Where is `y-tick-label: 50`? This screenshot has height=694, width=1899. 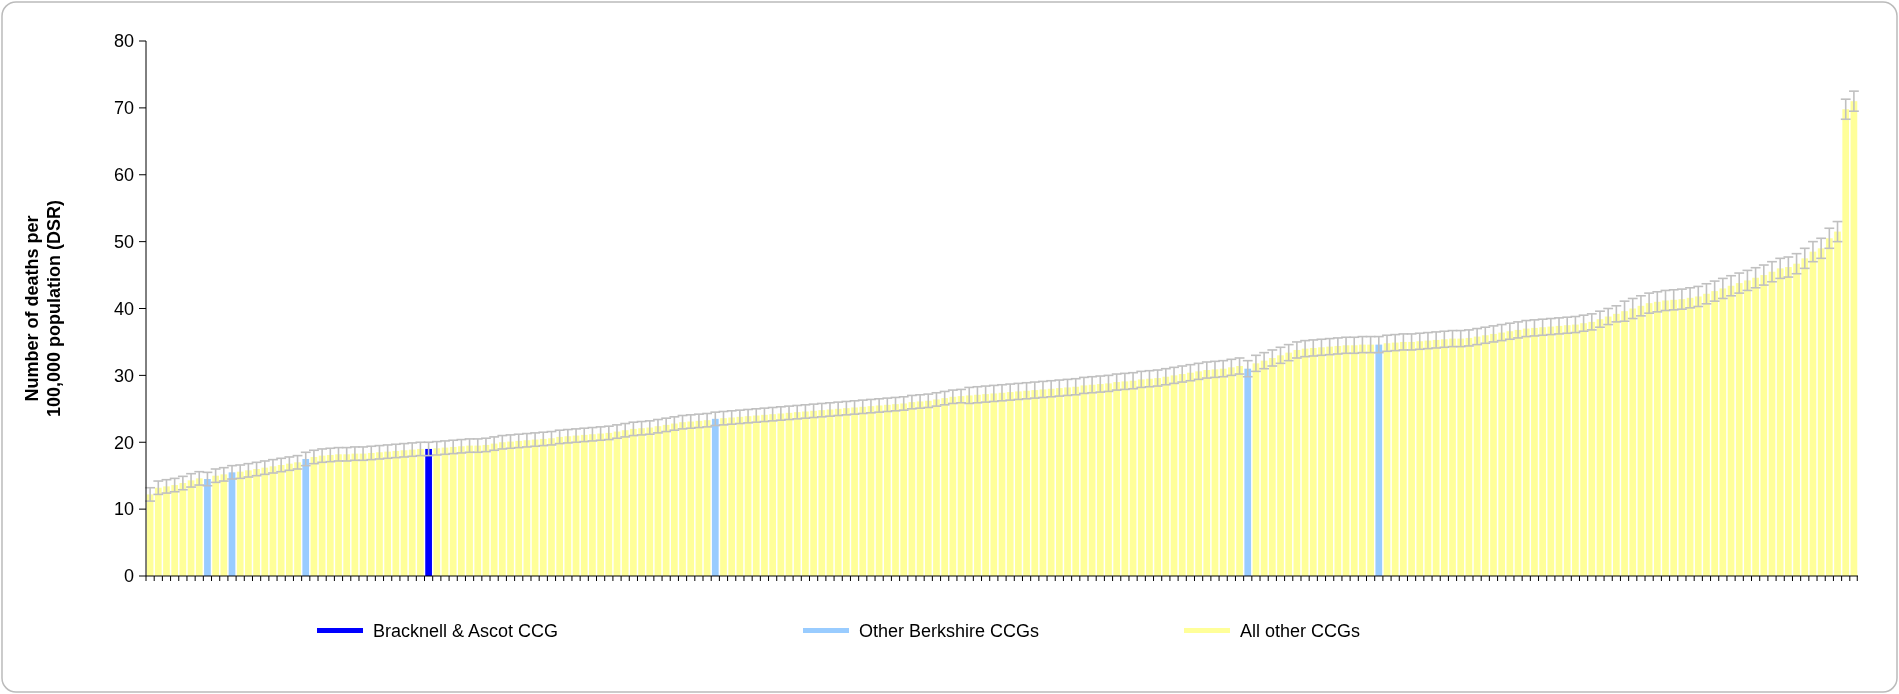
y-tick-label: 50 is located at coordinates (123, 241).